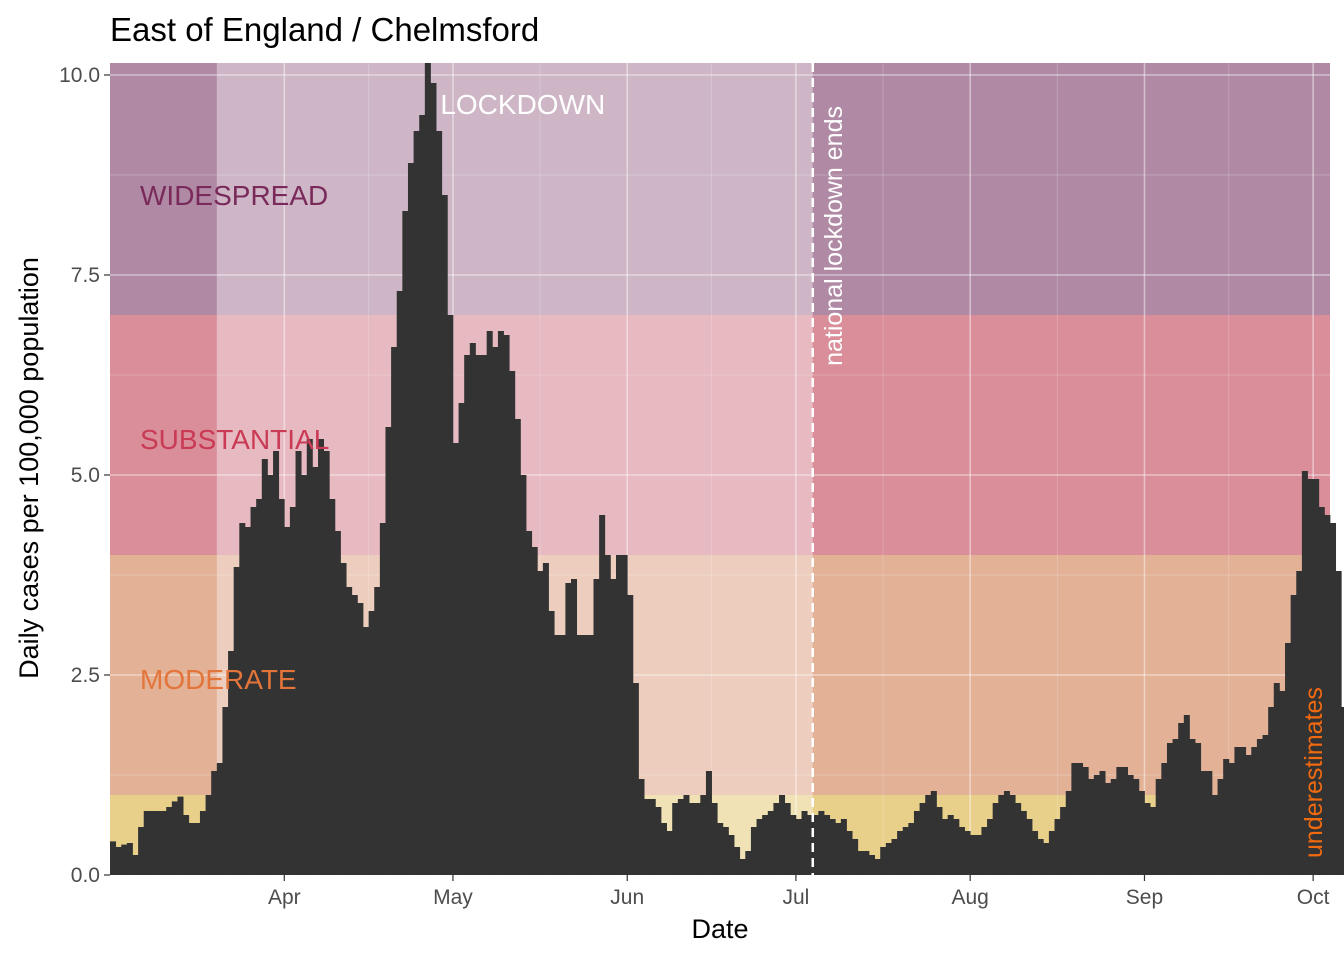  Describe the element at coordinates (29, 468) in the screenshot. I see `y-axis-title: Daily cases per 100,000 population` at that location.